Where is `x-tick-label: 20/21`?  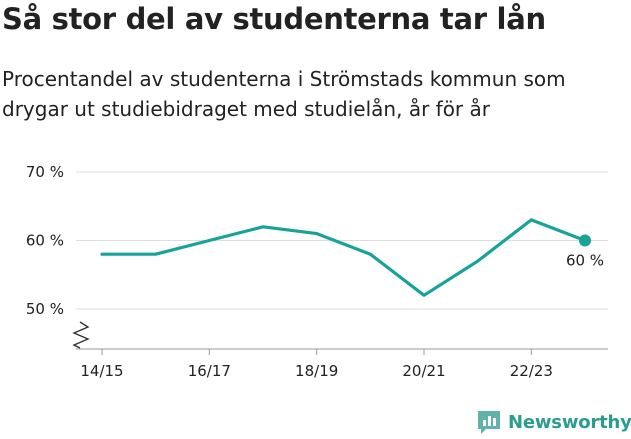
x-tick-label: 20/21 is located at coordinates (423, 371).